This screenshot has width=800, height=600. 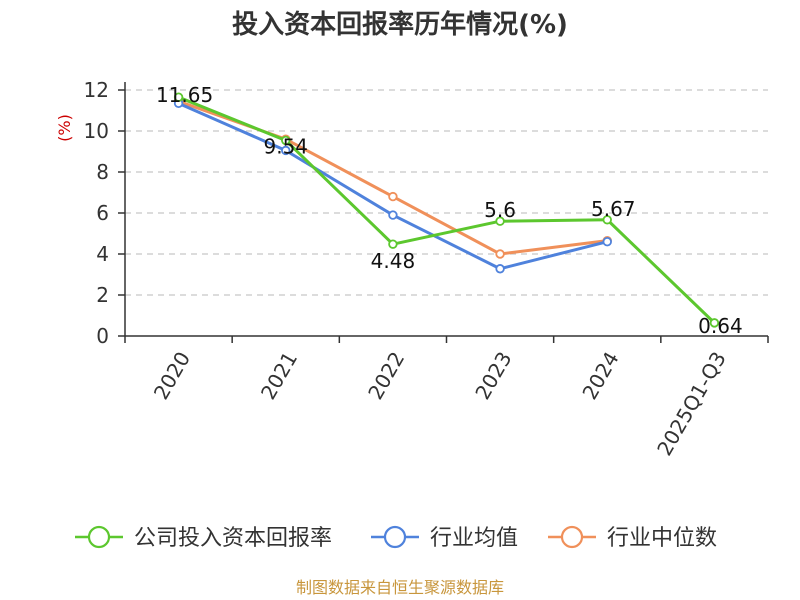 I want to click on x-tick-label: 2021, so click(x=279, y=376).